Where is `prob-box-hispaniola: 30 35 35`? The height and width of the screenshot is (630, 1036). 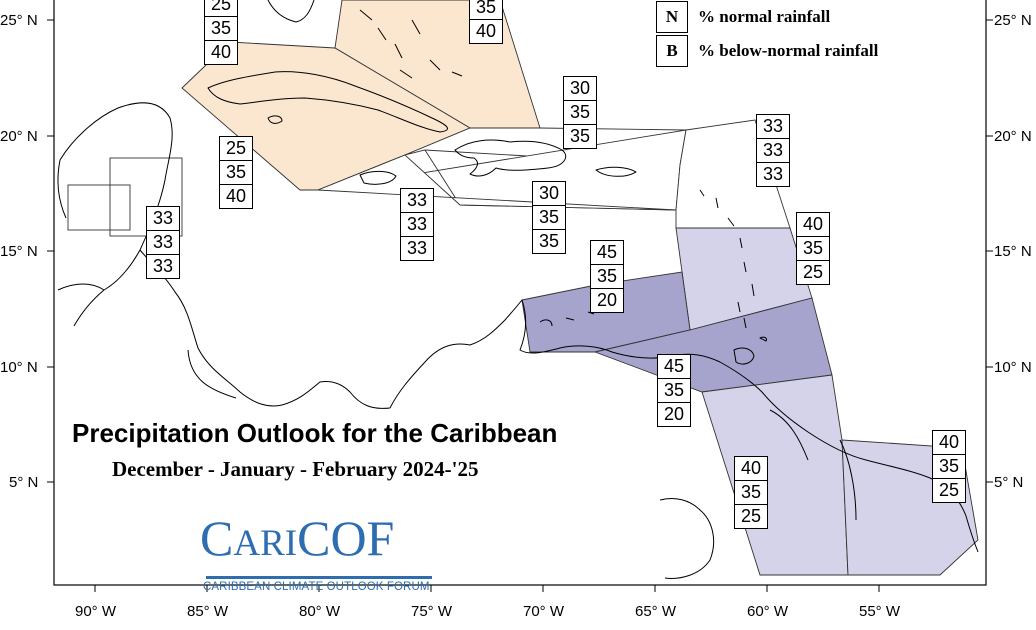
prob-box-hispaniola: 30 35 35 is located at coordinates (580, 112).